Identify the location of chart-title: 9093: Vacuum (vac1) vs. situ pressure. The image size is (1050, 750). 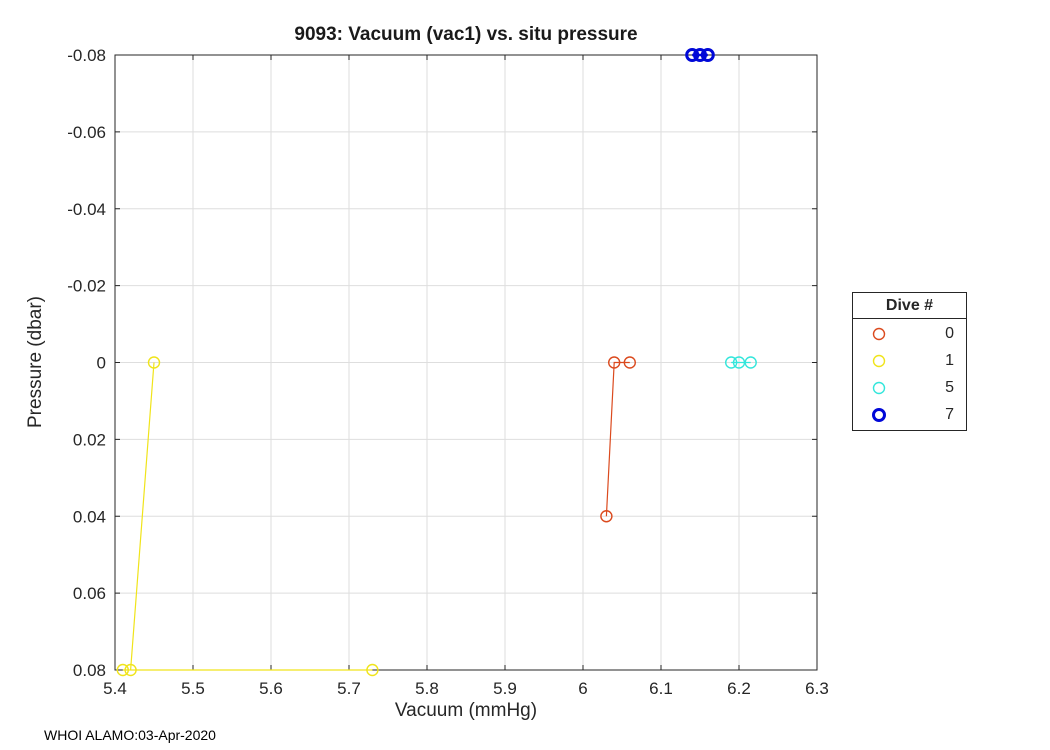
(466, 34).